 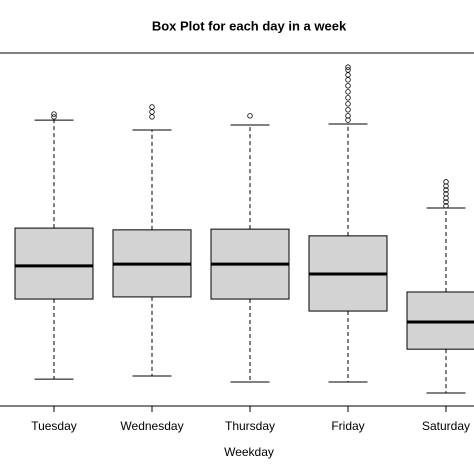 I want to click on box, so click(x=54, y=263).